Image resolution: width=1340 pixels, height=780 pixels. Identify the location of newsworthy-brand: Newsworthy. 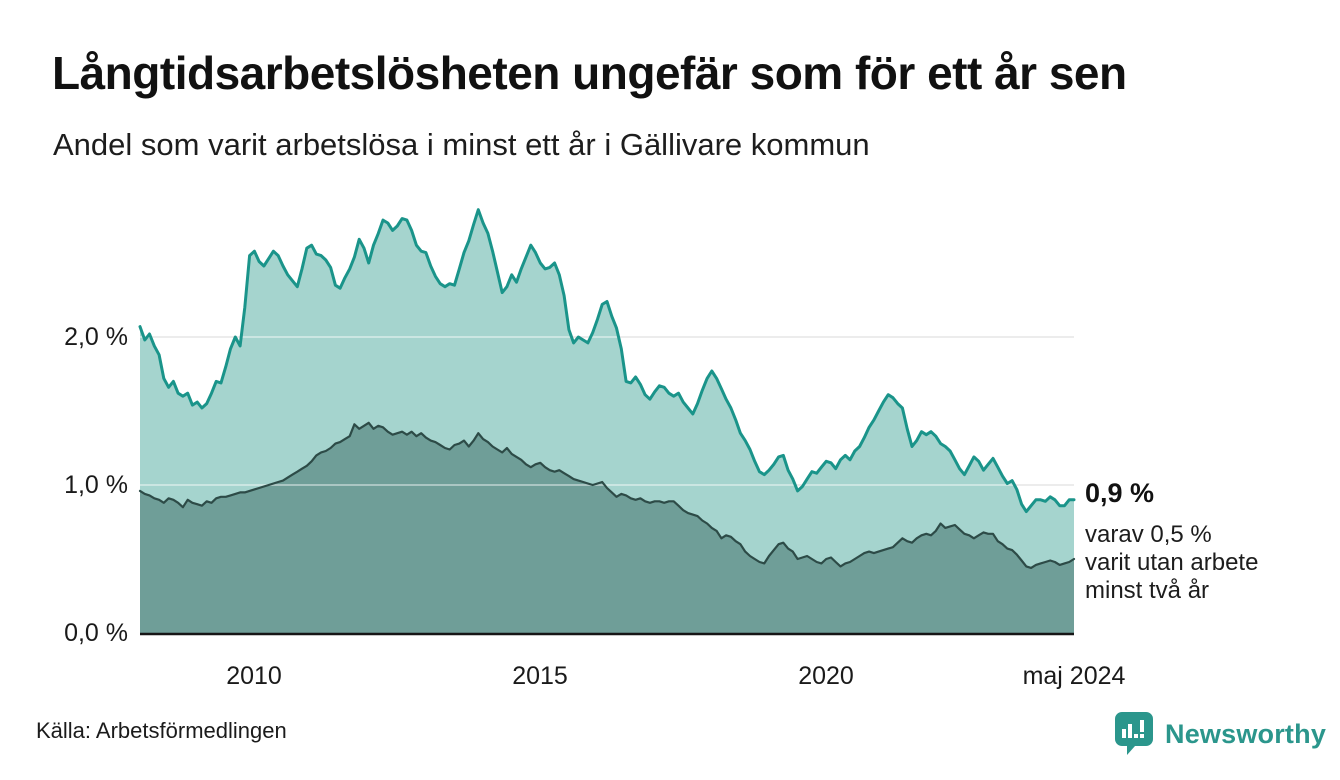
(1219, 734).